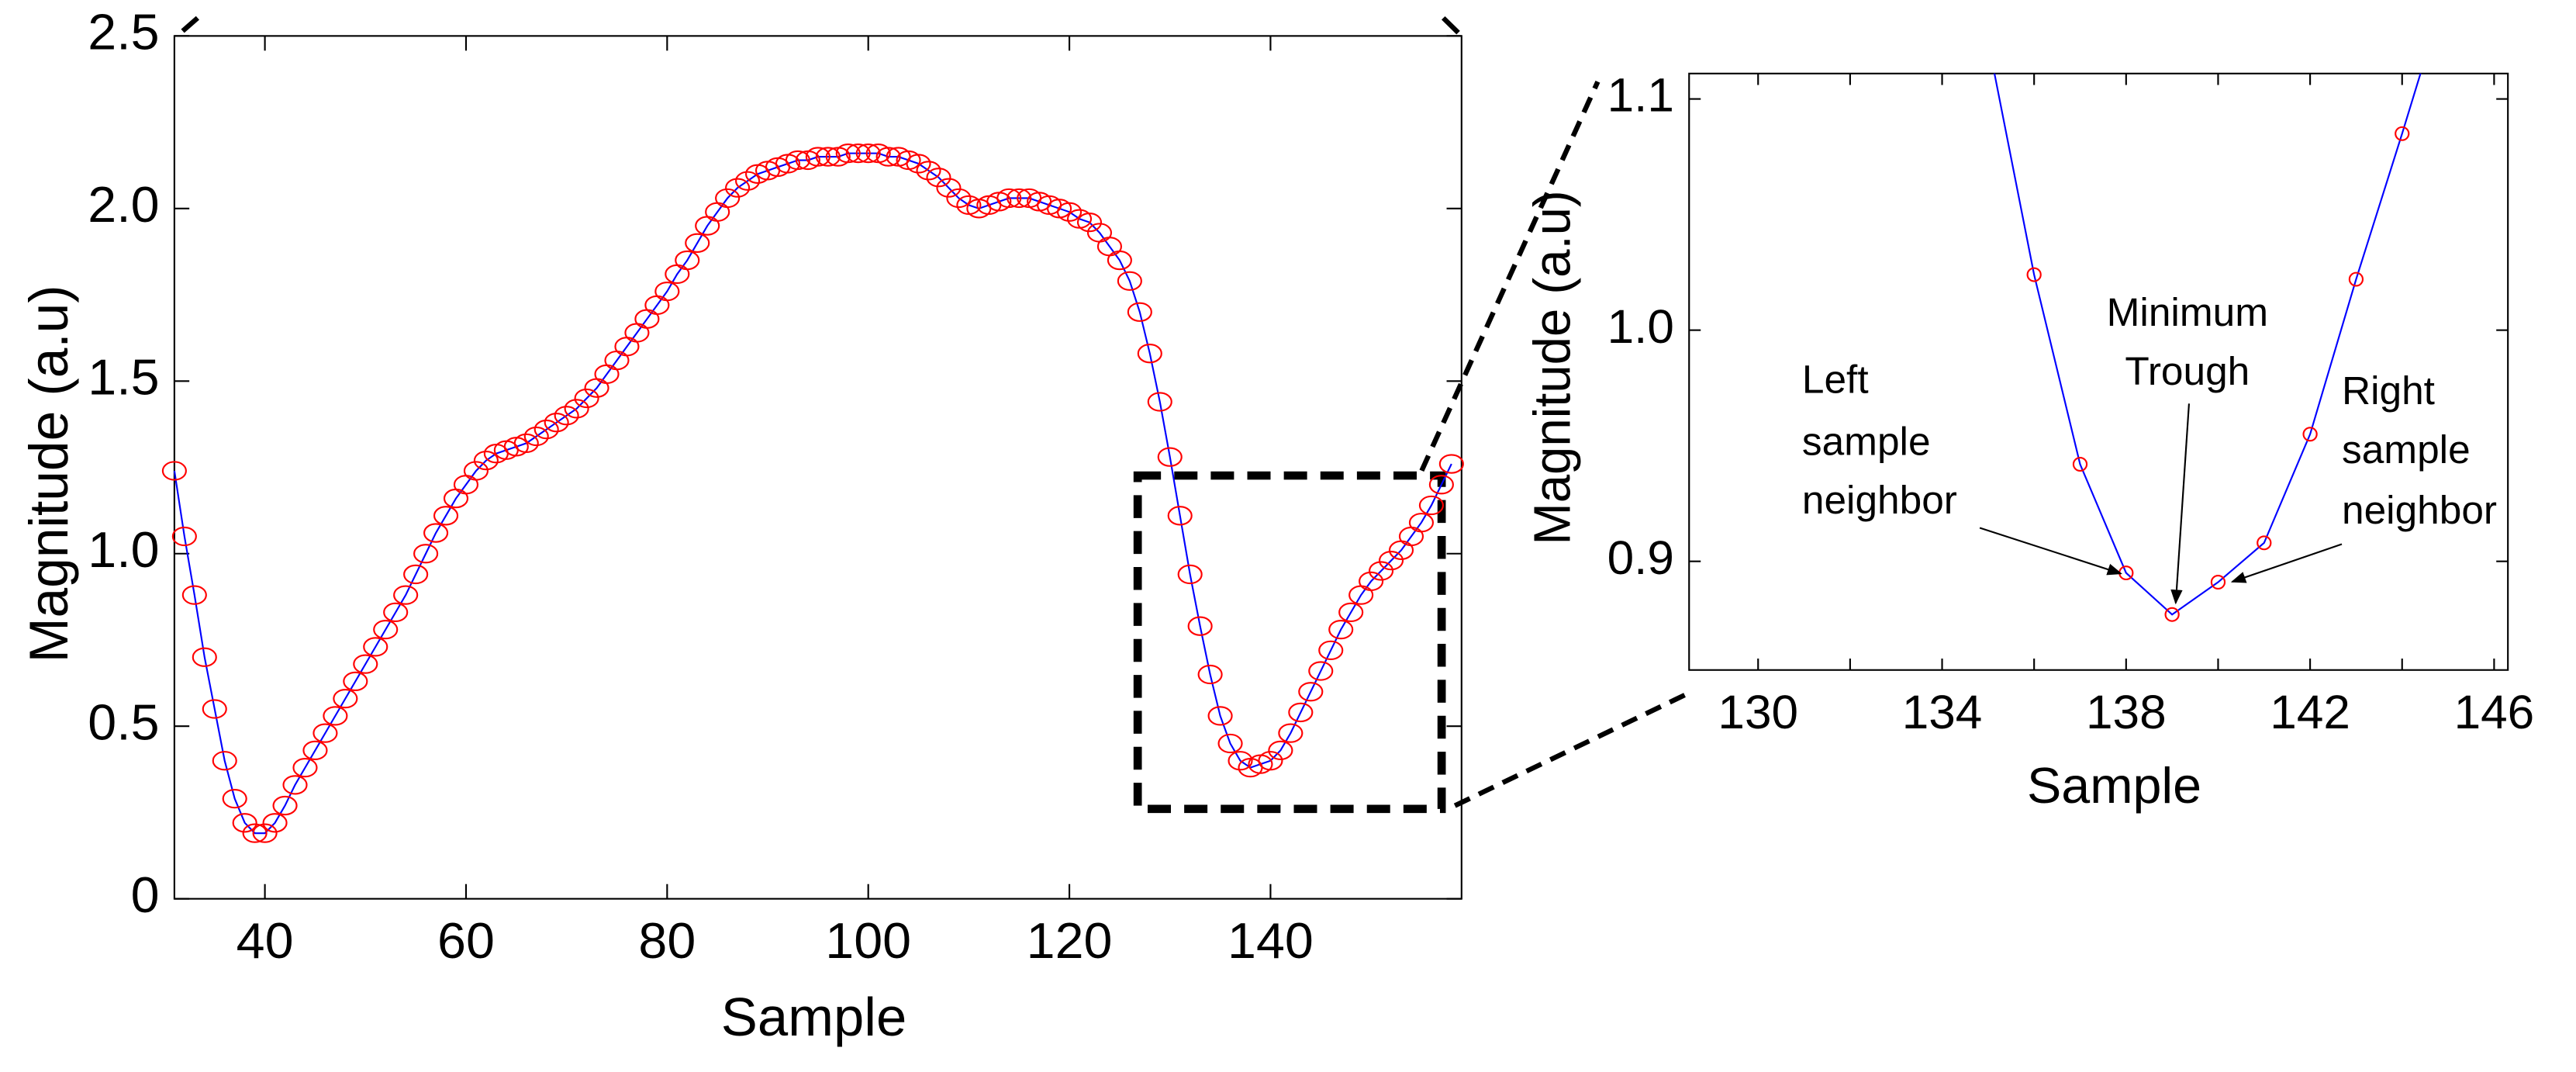 This screenshot has width=2576, height=1072. Describe the element at coordinates (2187, 371) in the screenshot. I see `annotation-text: Trough` at that location.